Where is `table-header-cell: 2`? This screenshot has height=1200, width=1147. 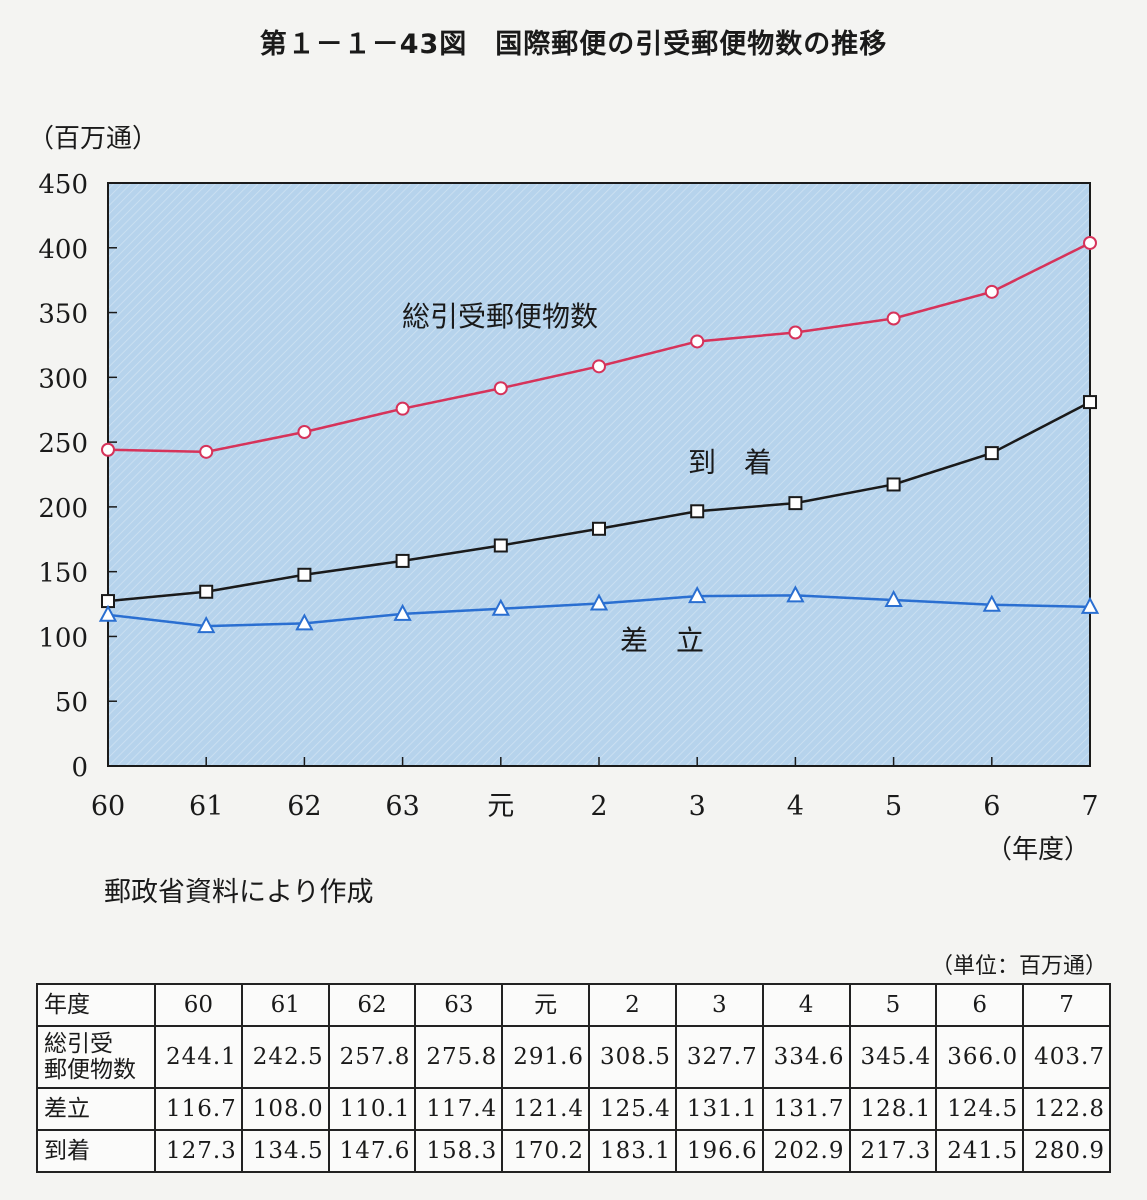
table-header-cell: 2 is located at coordinates (632, 1005).